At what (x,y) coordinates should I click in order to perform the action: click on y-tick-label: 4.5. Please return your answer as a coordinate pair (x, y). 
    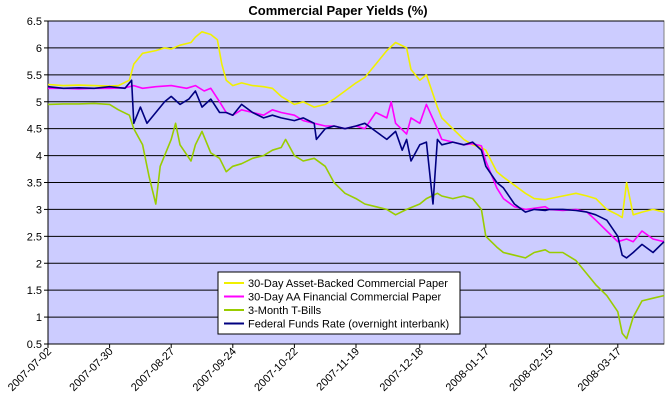
    Looking at the image, I should click on (34, 130).